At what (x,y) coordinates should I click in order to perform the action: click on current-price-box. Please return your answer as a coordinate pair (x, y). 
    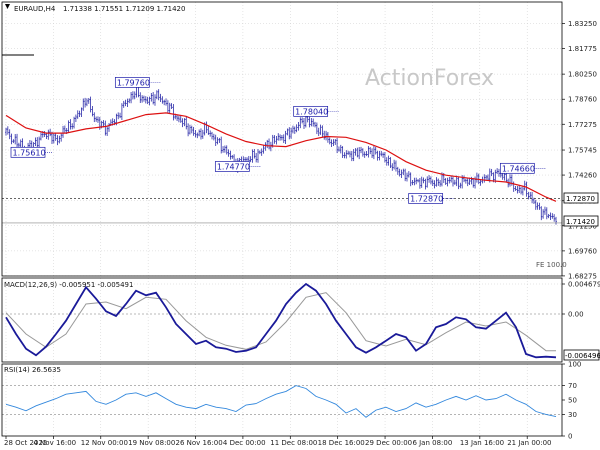
    Looking at the image, I should click on (581, 221).